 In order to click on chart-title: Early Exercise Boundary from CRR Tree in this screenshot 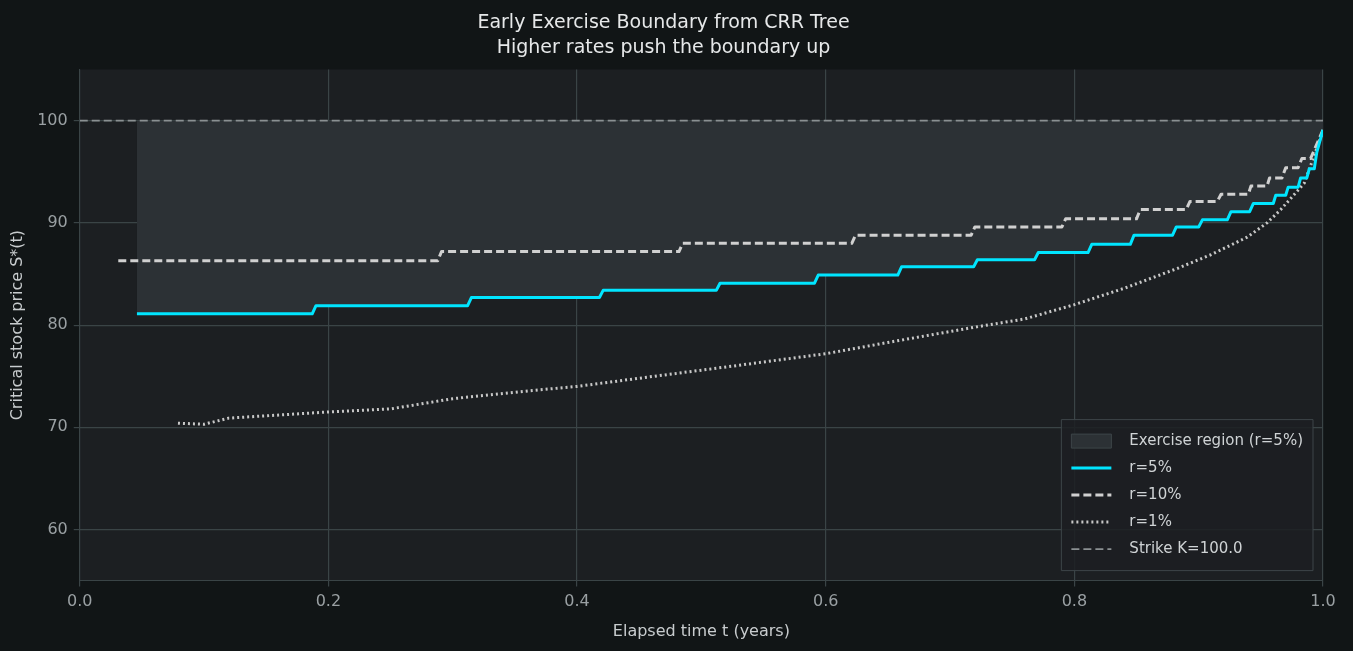, I will do `click(663, 21)`.